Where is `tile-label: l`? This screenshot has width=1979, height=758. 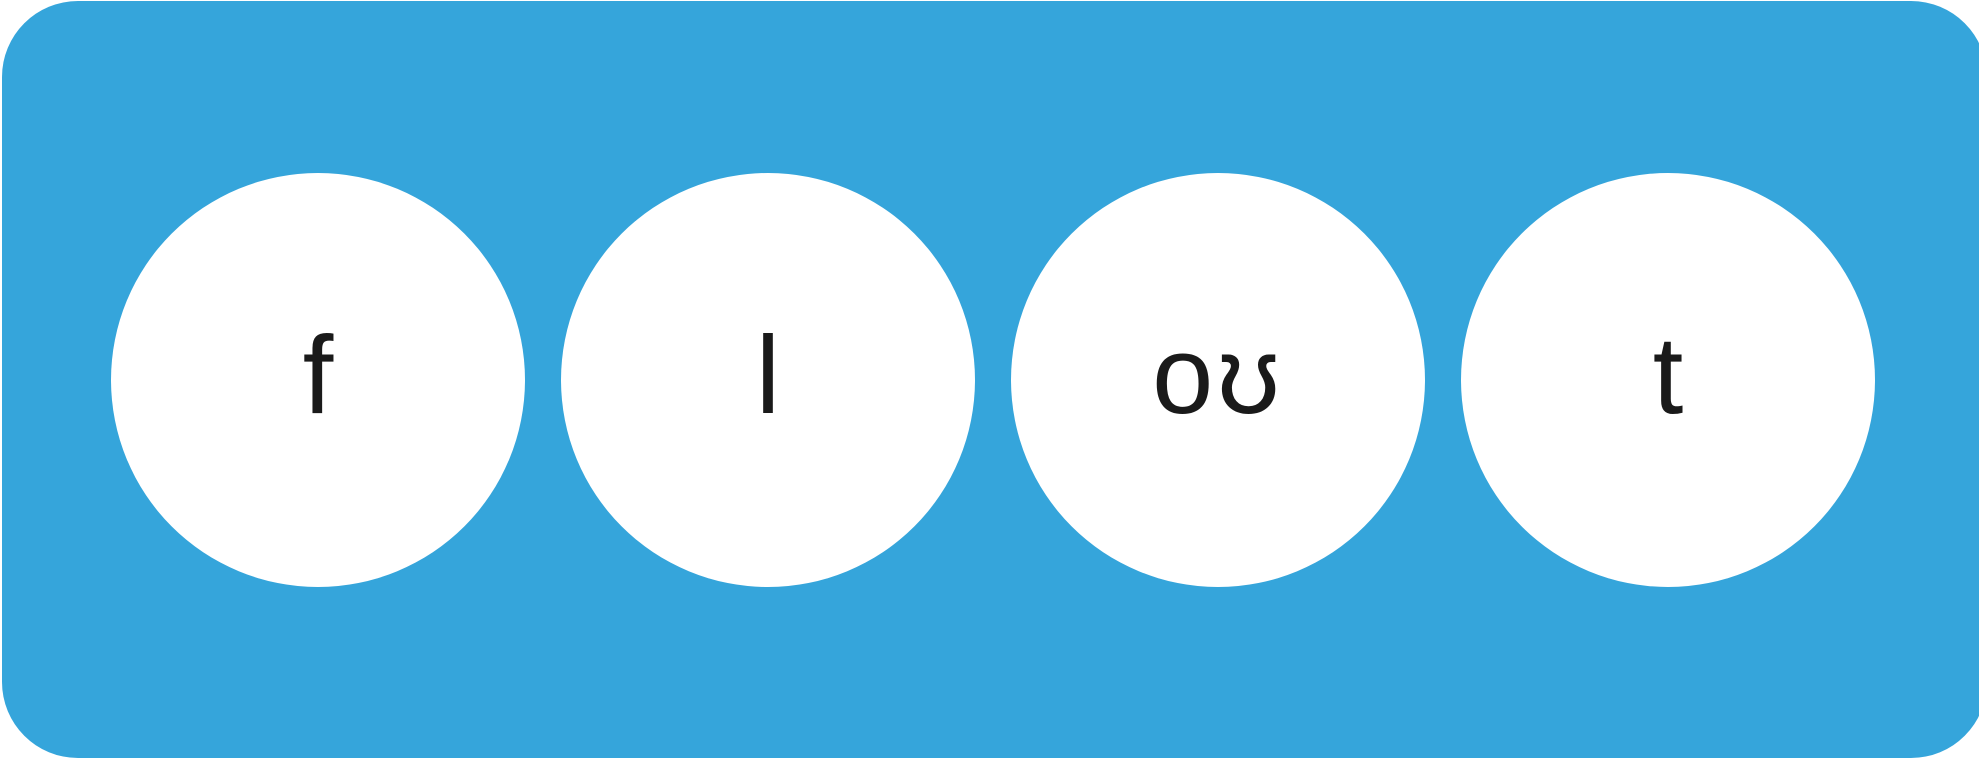 tile-label: l is located at coordinates (768, 375).